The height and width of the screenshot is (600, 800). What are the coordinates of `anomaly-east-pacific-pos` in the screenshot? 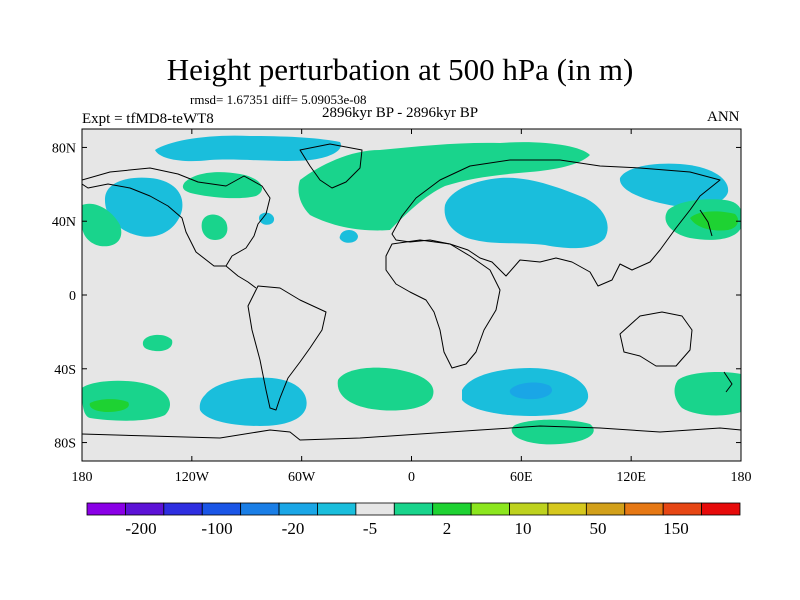 It's located at (102, 225).